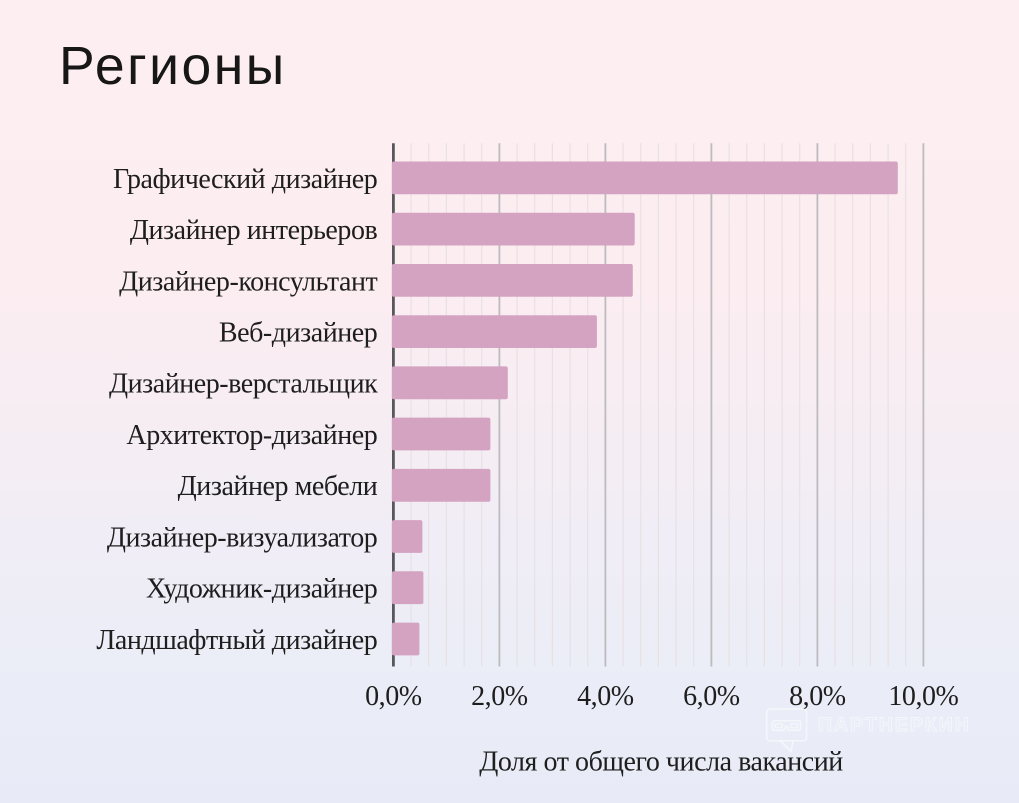 This screenshot has width=1019, height=803. Describe the element at coordinates (605, 696) in the screenshot. I see `svg-text: 4,0%` at that location.